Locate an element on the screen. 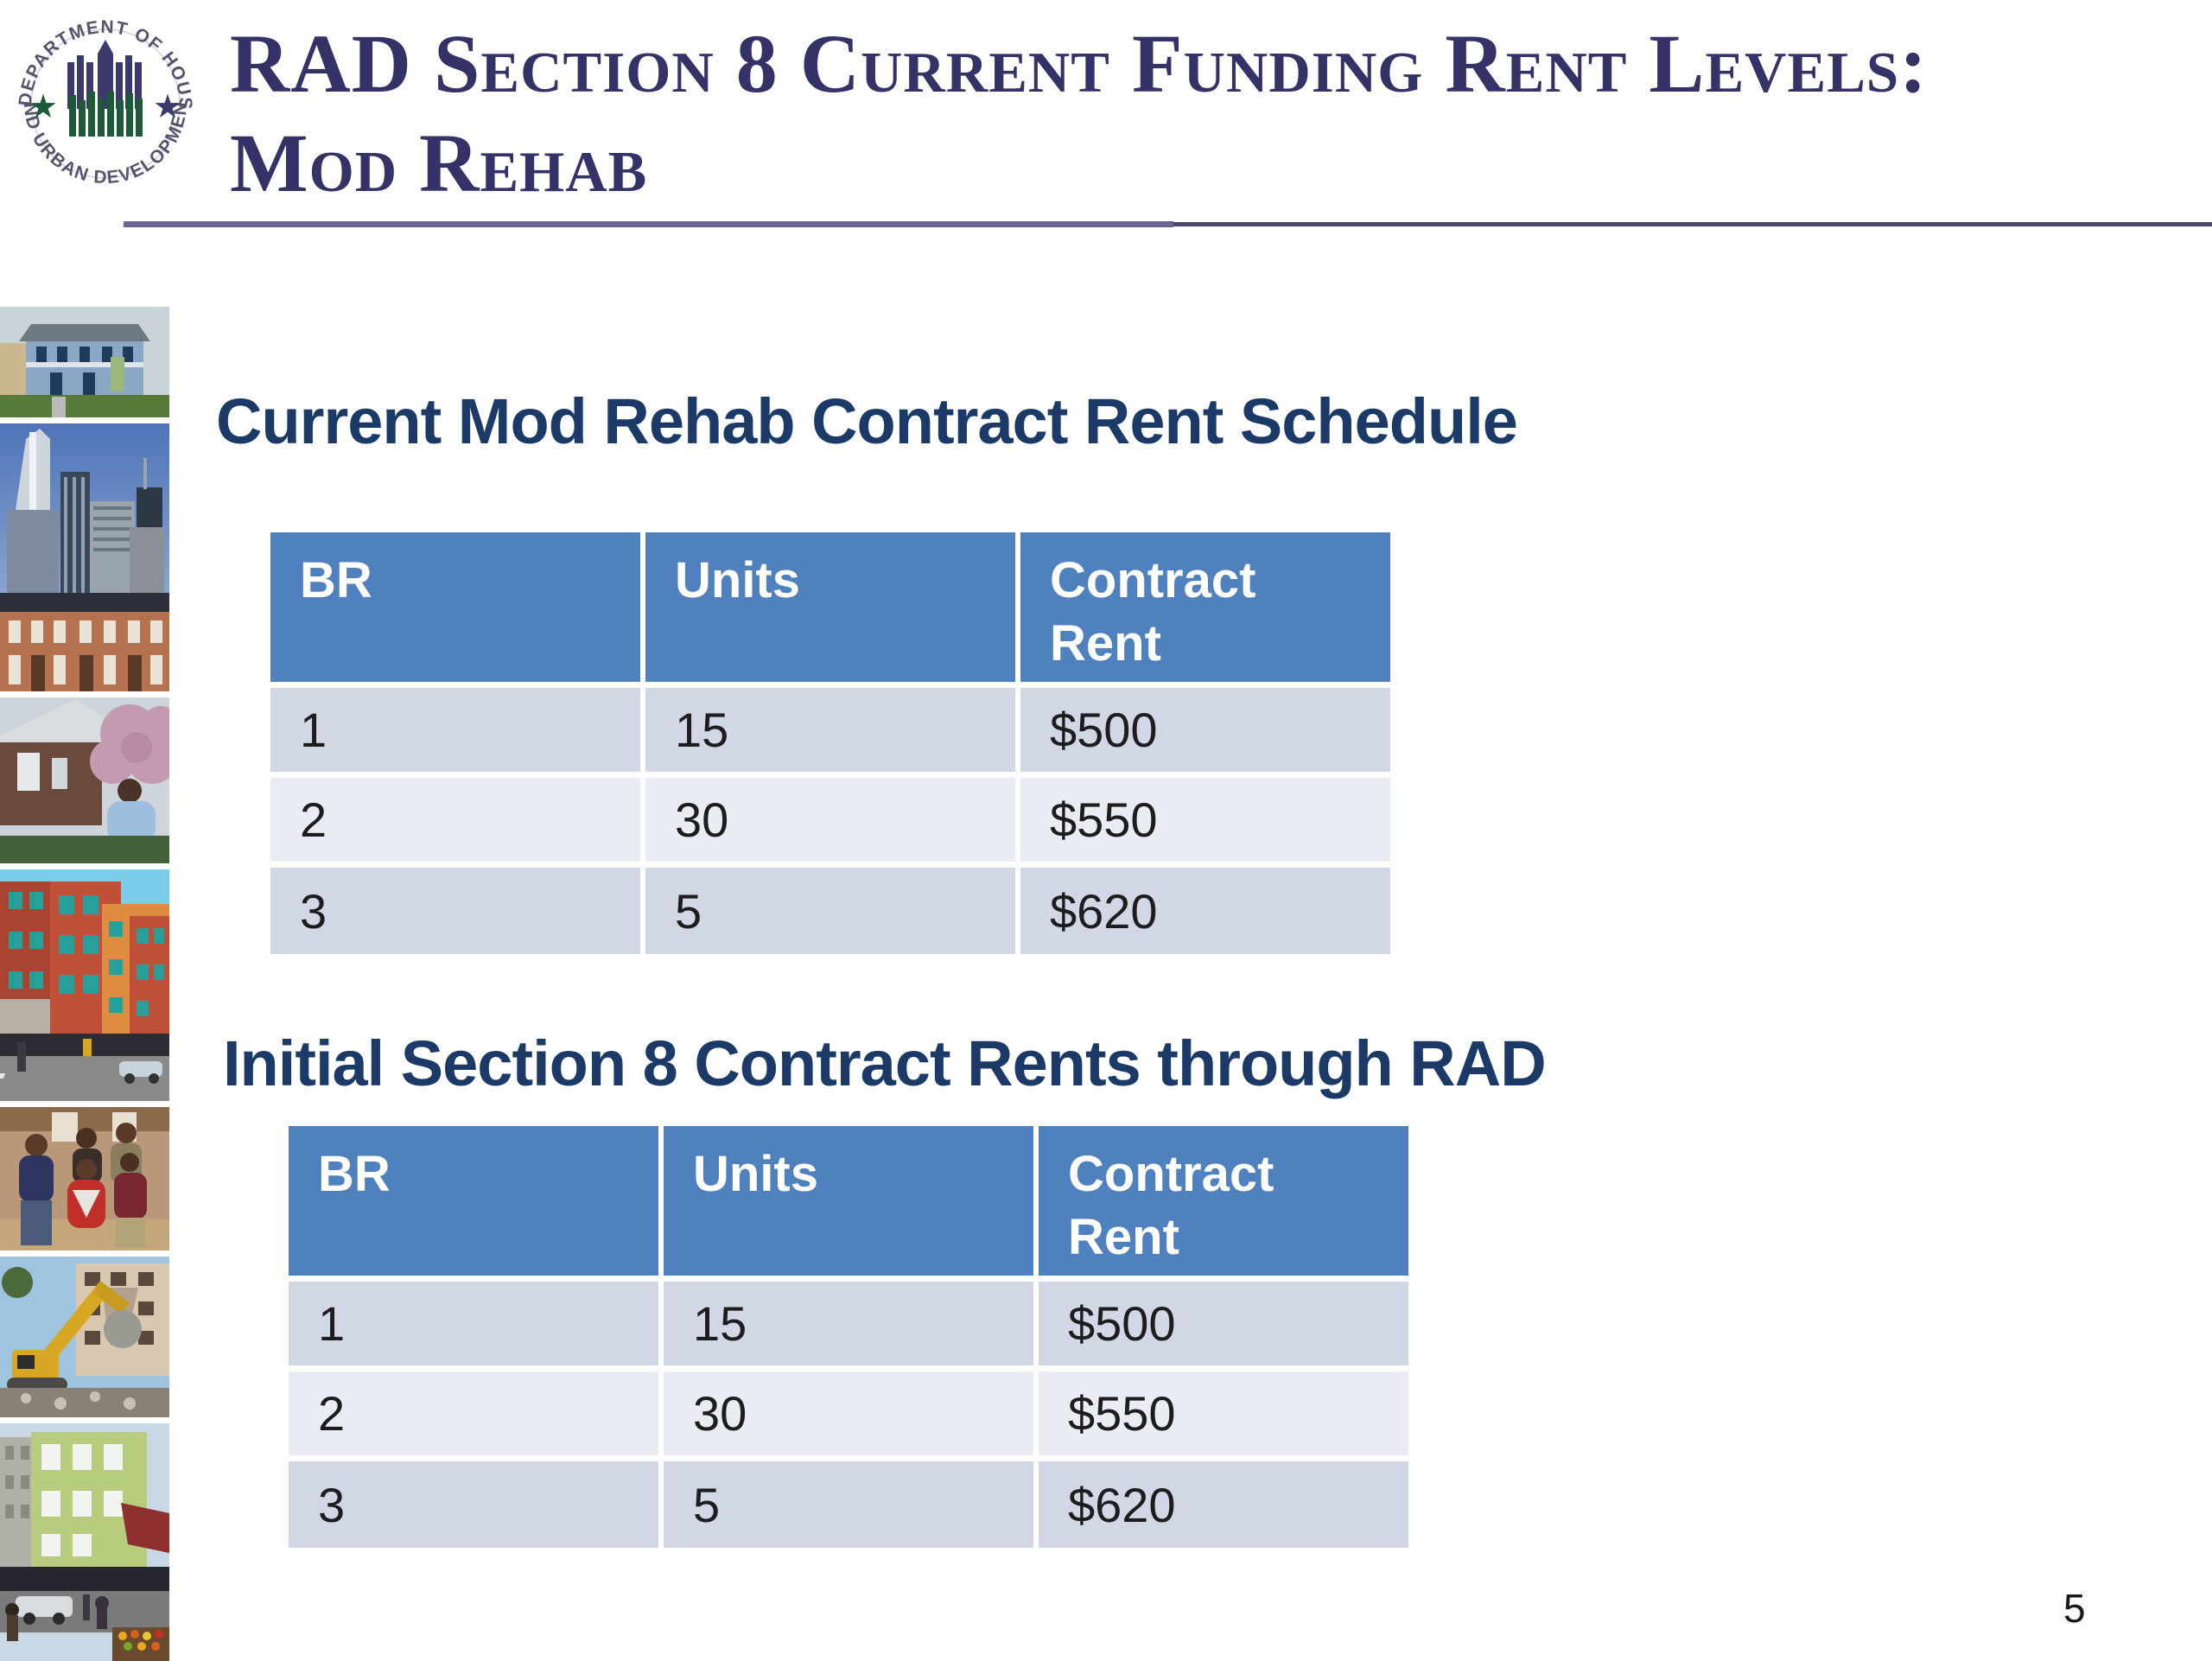  page-title-line2: Mod Rehab is located at coordinates (439, 163).